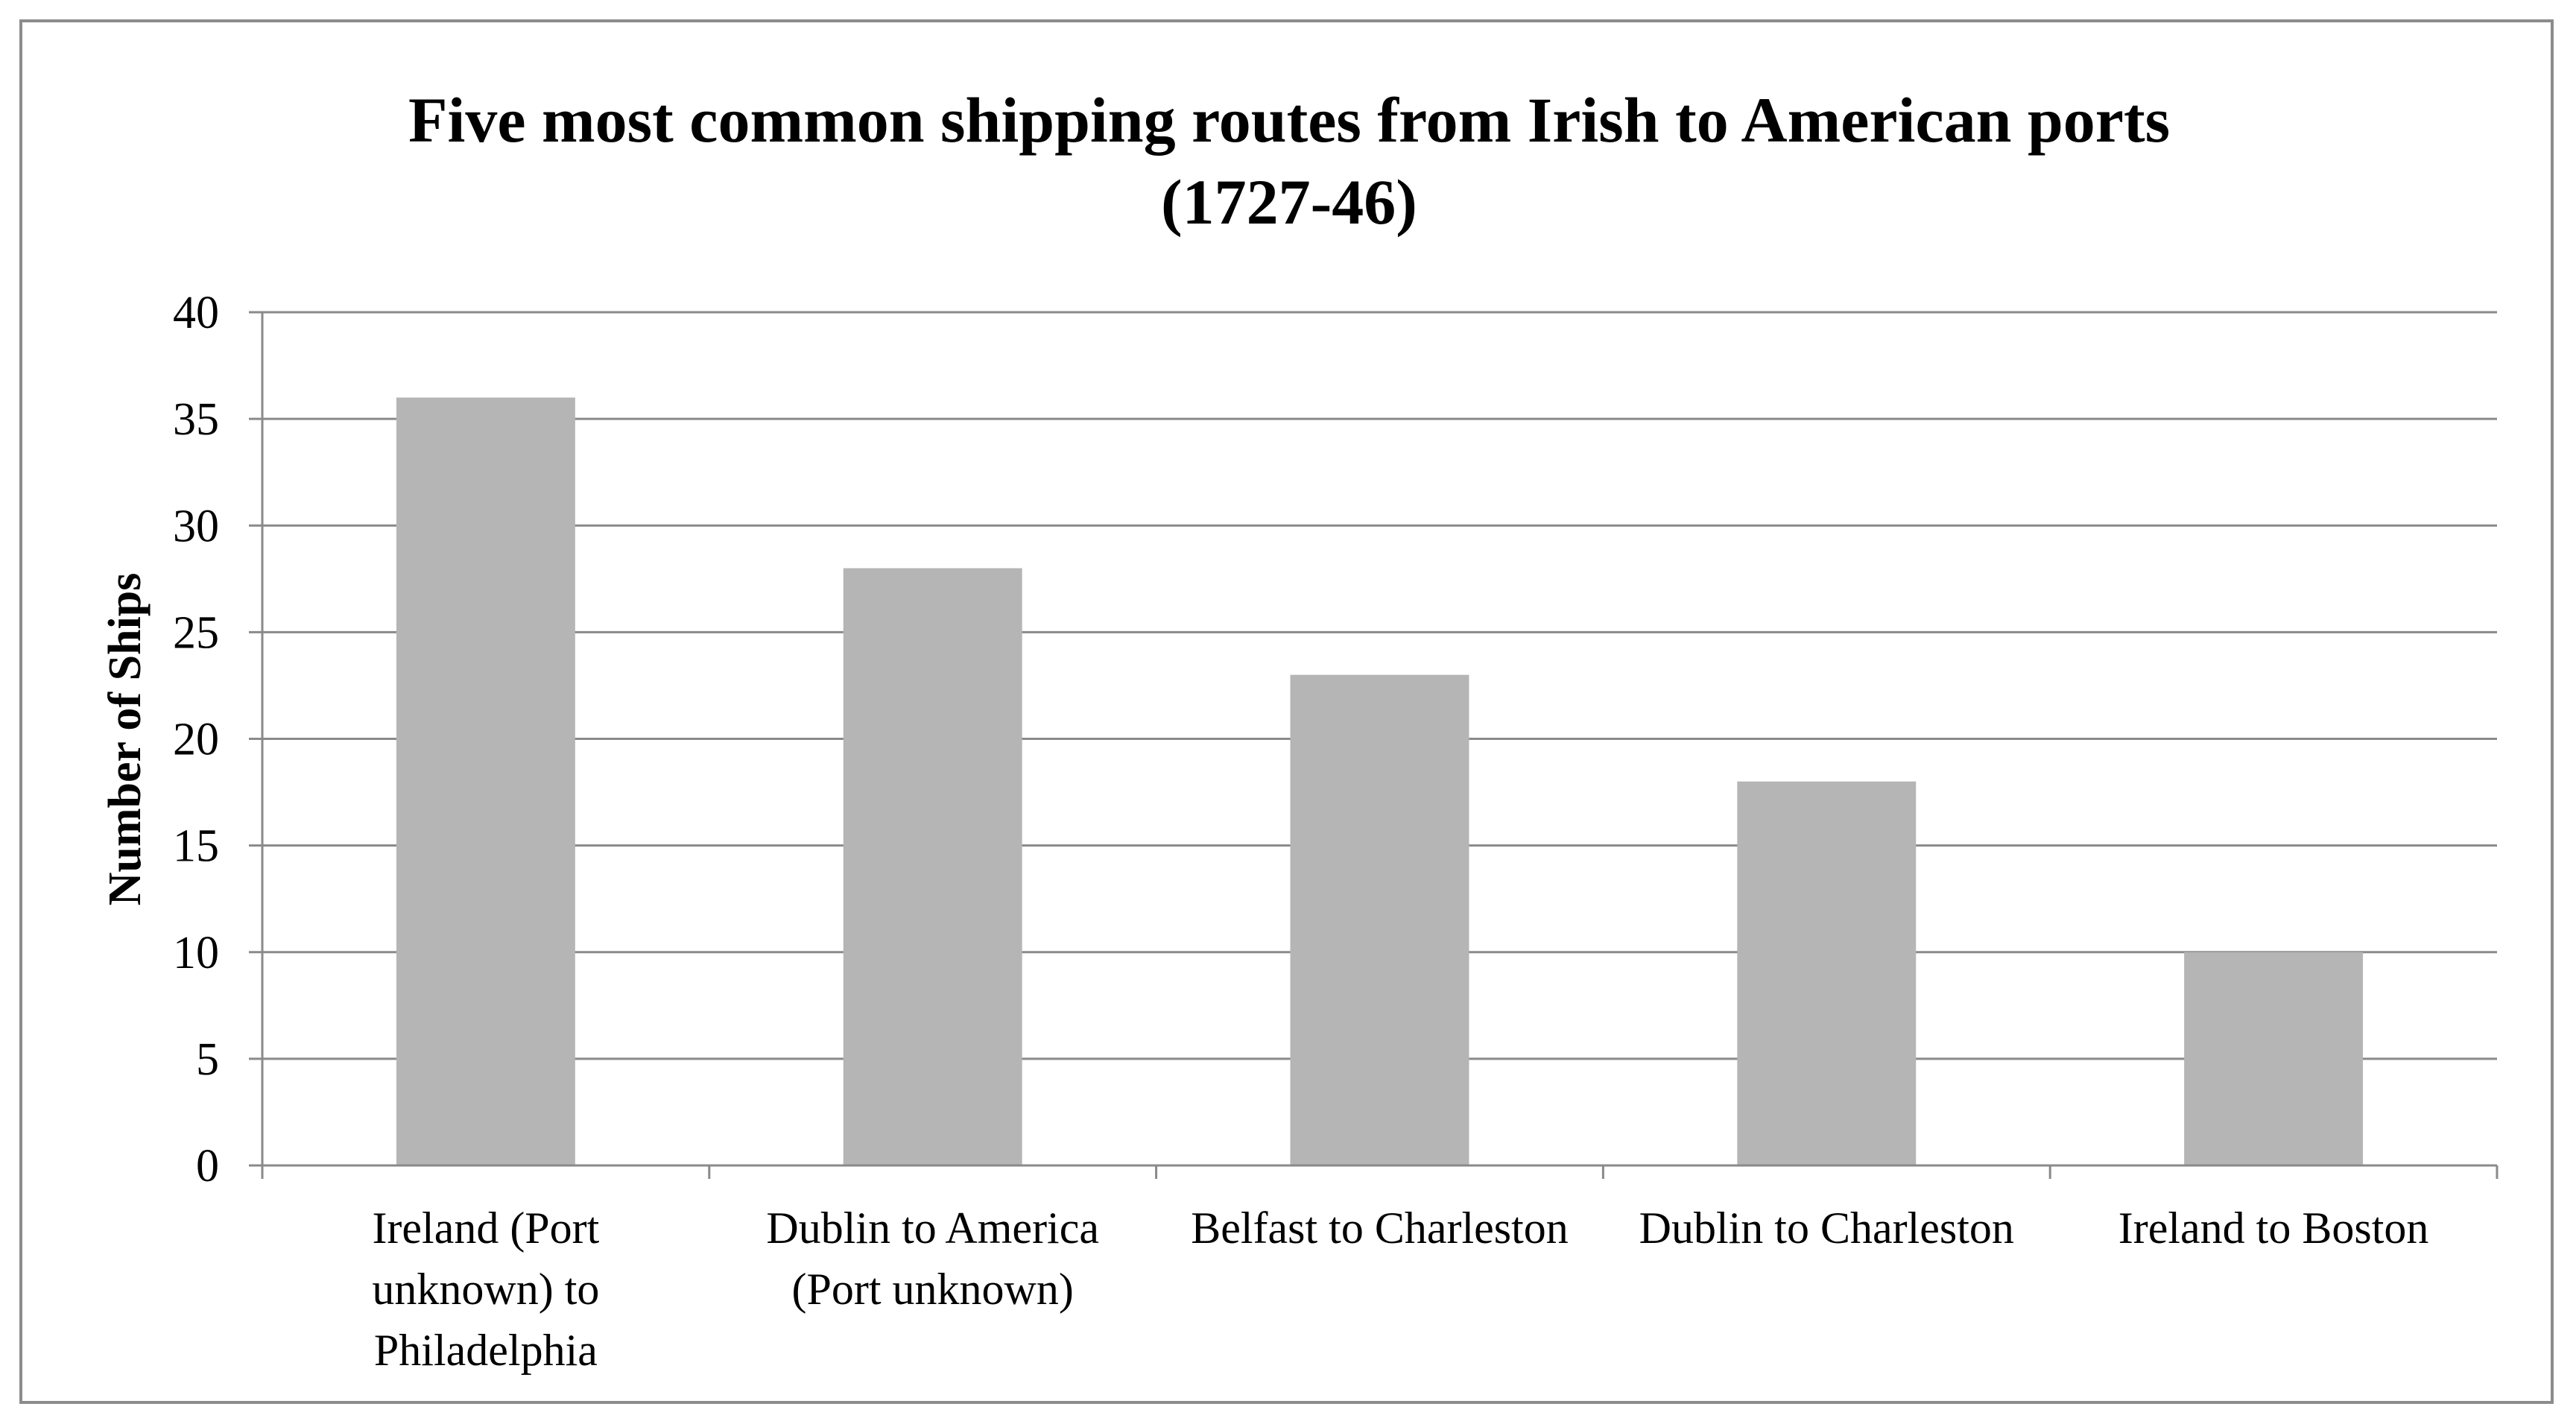 The image size is (2576, 1427). Describe the element at coordinates (485, 1289) in the screenshot. I see `x-category-label: unknown) to` at that location.